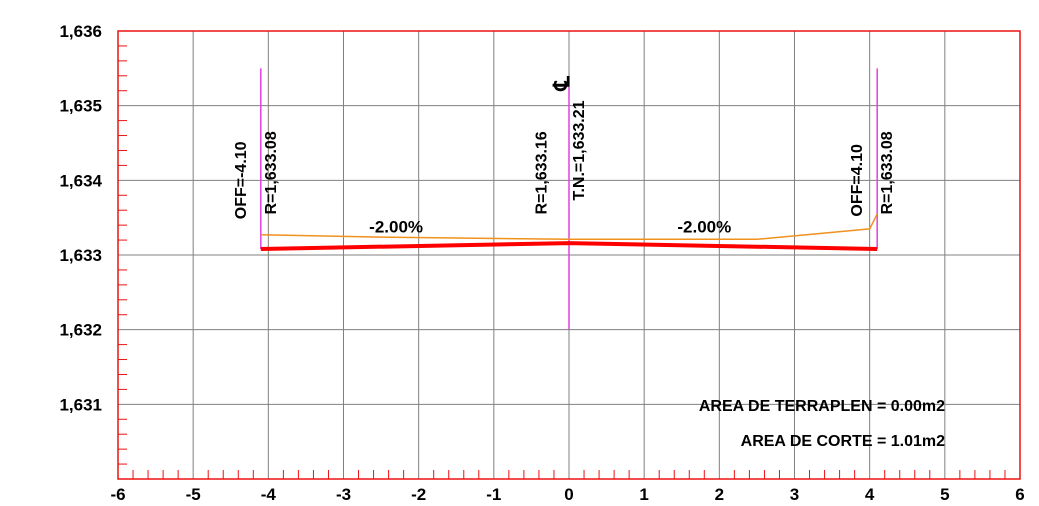  I want to click on x-tick-label: 3, so click(794, 494).